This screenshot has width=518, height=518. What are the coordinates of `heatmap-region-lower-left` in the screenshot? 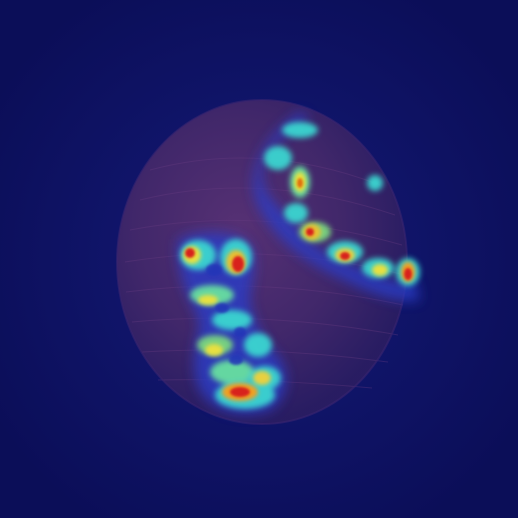 It's located at (231, 323).